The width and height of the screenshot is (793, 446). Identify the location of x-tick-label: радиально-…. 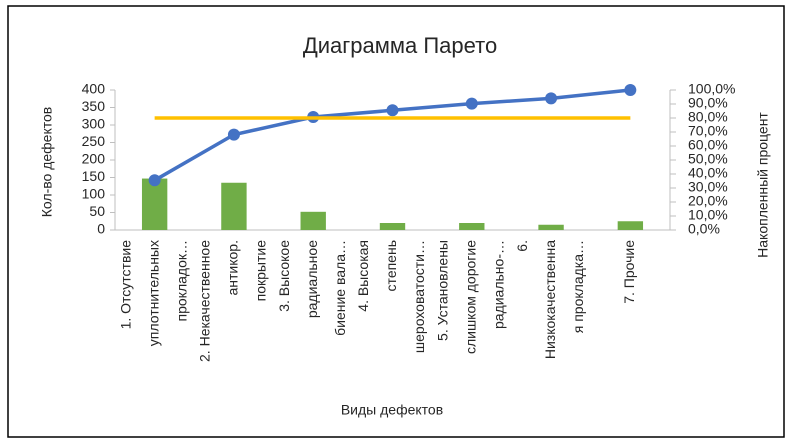
(498, 284).